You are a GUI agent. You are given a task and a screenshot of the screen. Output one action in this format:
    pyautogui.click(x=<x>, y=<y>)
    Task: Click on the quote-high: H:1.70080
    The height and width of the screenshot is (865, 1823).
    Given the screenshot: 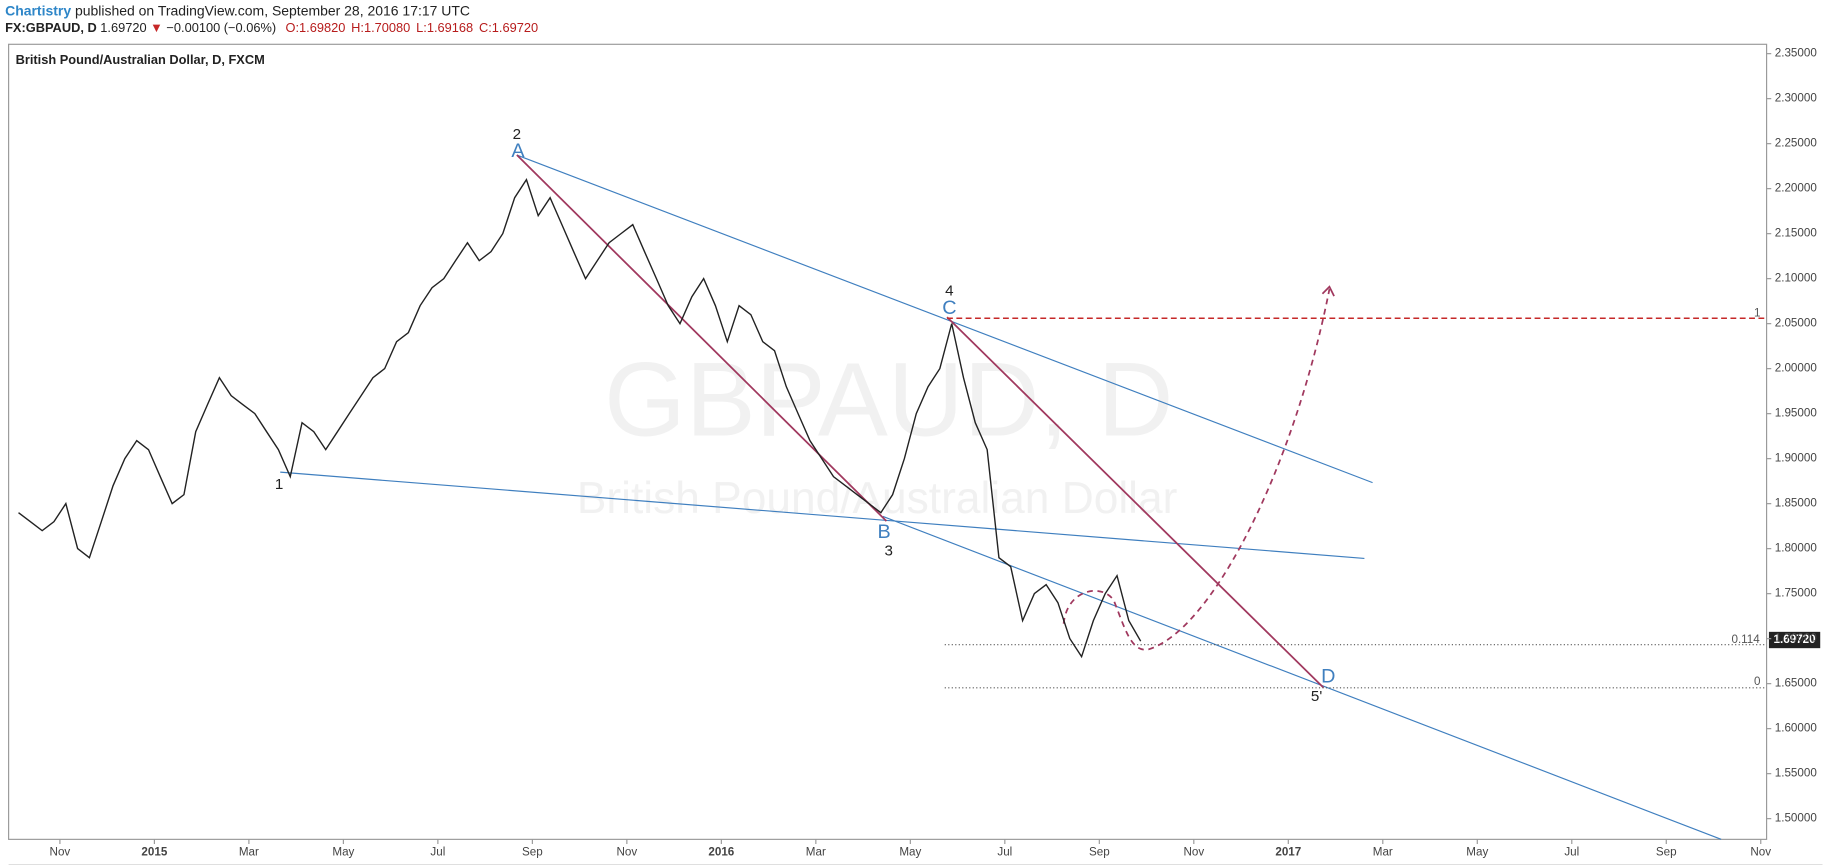 What is the action you would take?
    pyautogui.click(x=380, y=28)
    